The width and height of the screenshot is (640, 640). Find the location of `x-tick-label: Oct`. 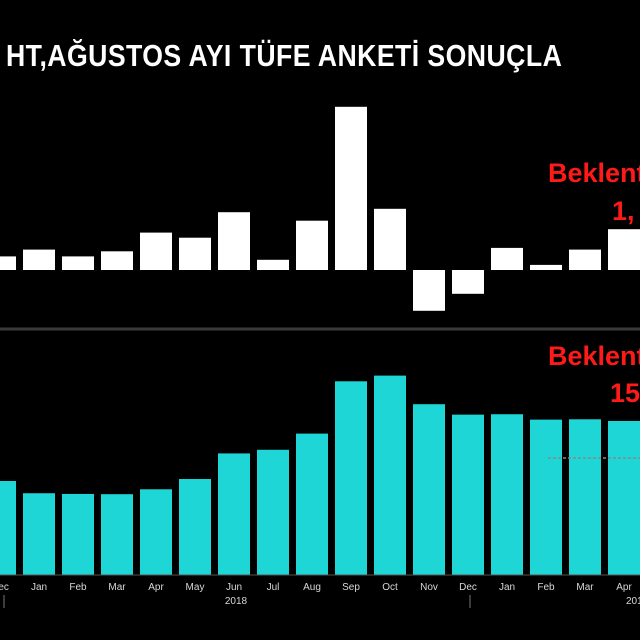

x-tick-label: Oct is located at coordinates (390, 587).